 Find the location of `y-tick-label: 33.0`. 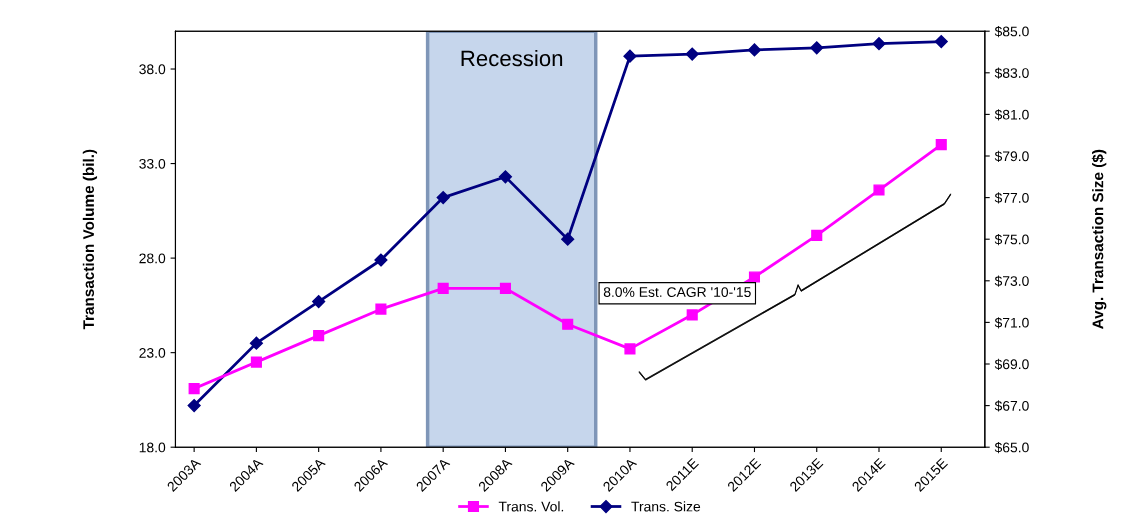

y-tick-label: 33.0 is located at coordinates (152, 163).